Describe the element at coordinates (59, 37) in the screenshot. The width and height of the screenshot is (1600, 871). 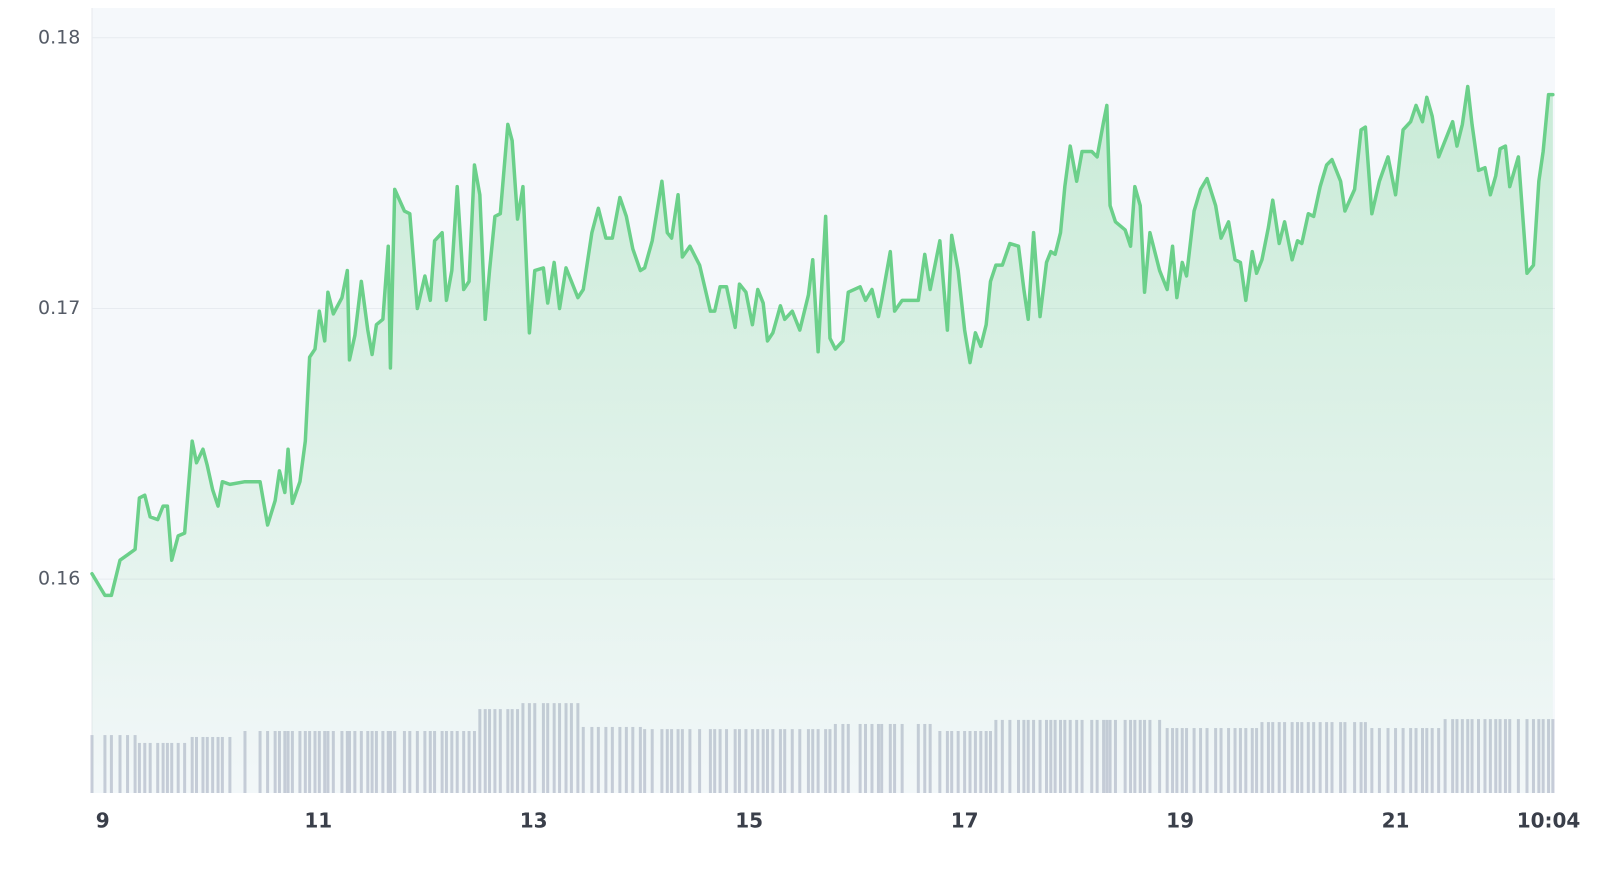
I see `y-tick-label: 0.18` at that location.